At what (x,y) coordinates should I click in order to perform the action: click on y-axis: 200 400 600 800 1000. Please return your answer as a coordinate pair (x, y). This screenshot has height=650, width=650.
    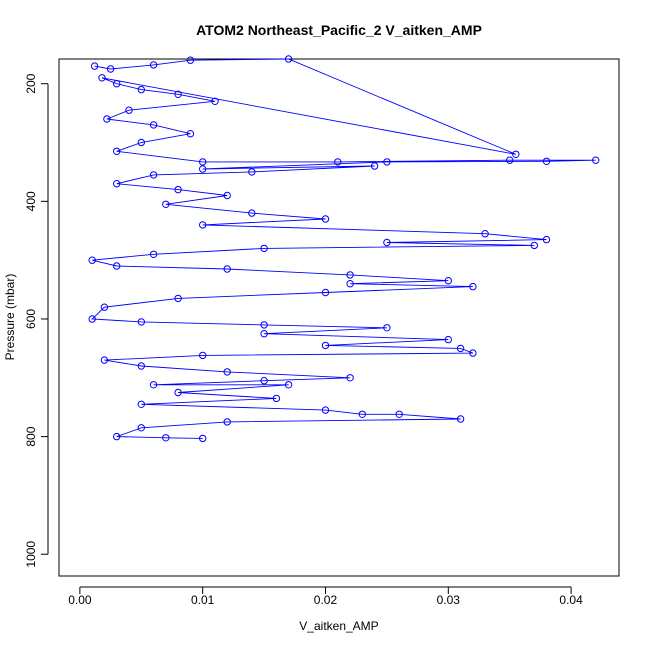
    Looking at the image, I should click on (36, 320).